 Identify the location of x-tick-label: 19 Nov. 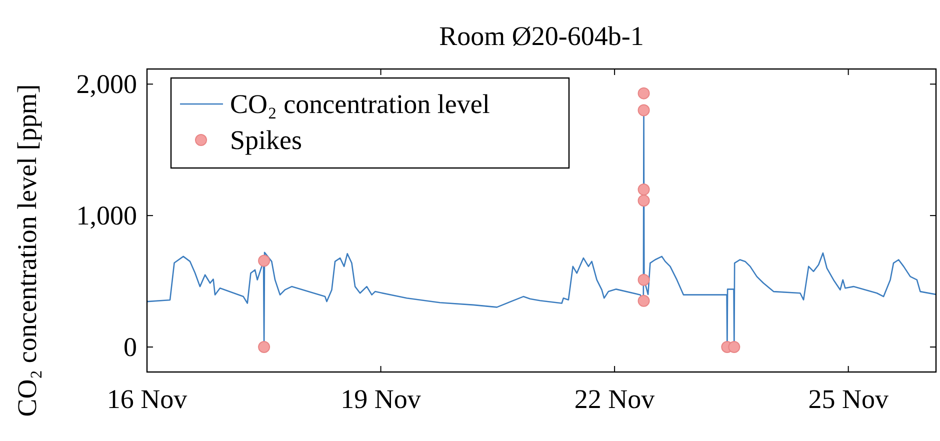
(381, 399).